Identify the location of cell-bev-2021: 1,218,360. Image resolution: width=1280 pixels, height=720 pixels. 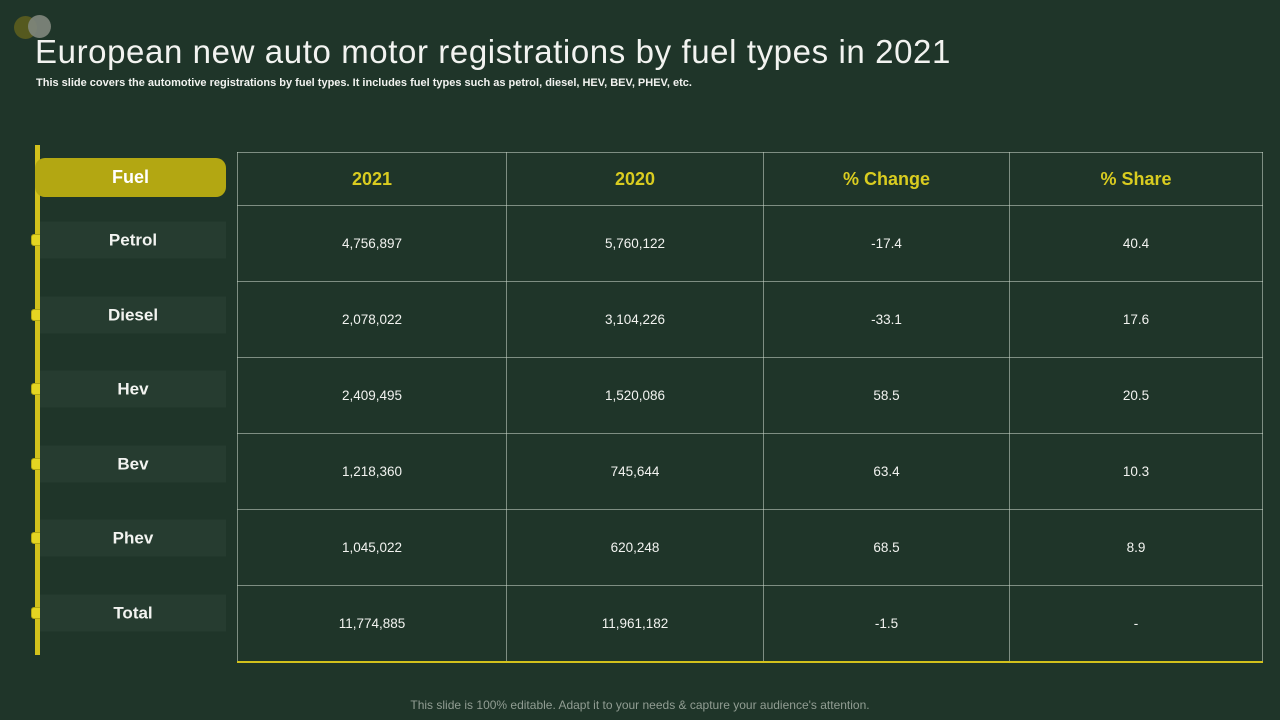
(372, 471).